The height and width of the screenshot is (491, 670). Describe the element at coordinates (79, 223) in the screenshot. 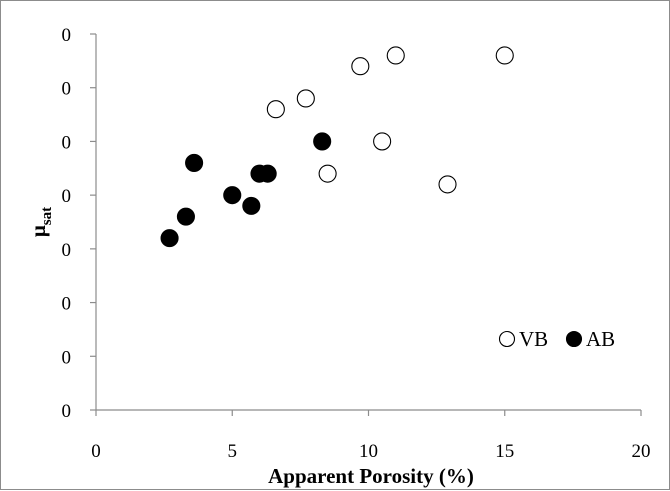

I see `y-tick-labels: 0 0 0 0 0 0 0 0` at that location.